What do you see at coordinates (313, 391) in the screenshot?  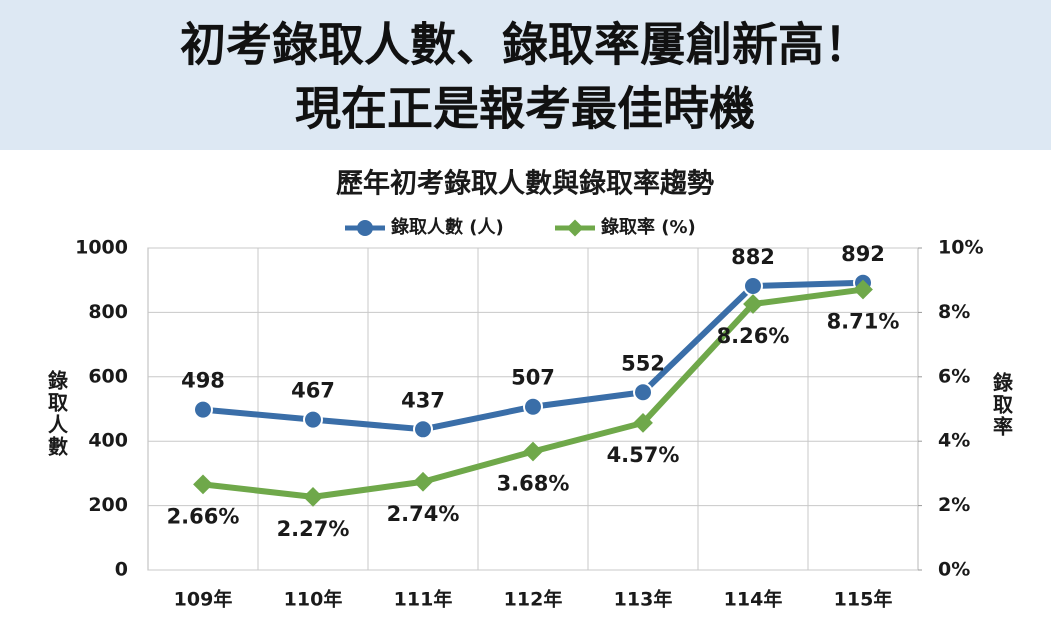 I see `data-label: 467` at bounding box center [313, 391].